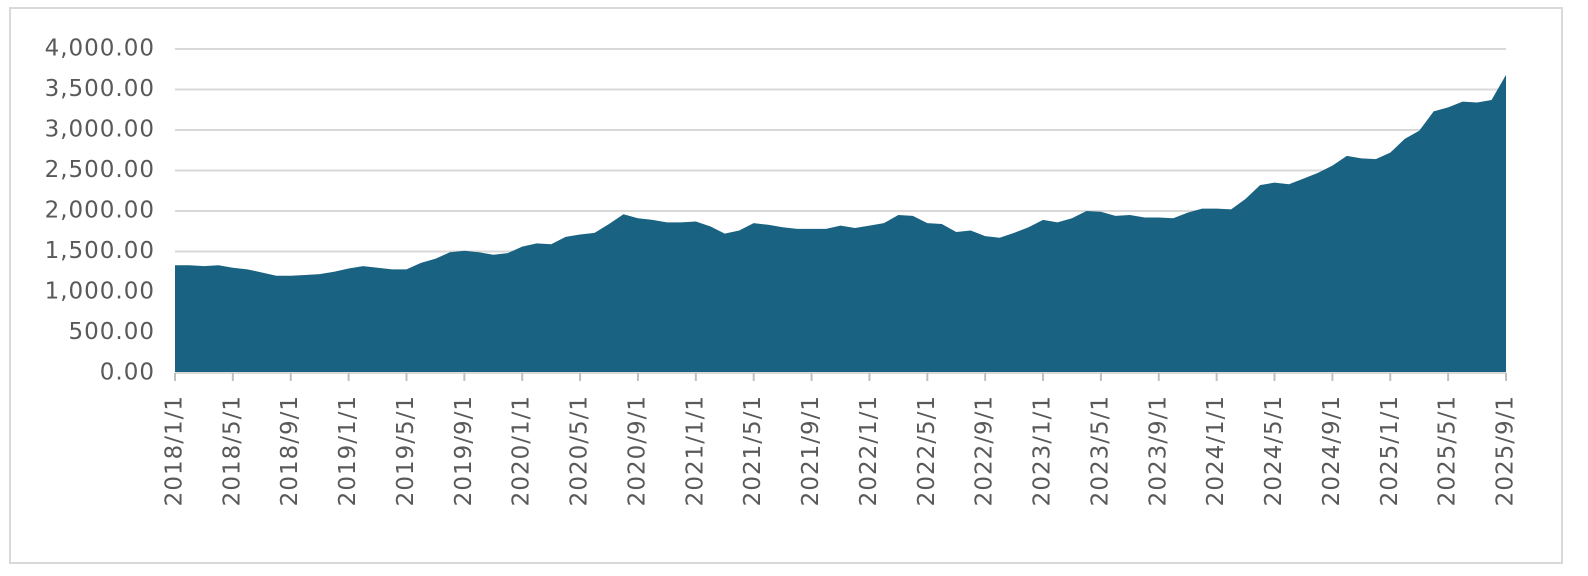  What do you see at coordinates (100, 211) in the screenshot?
I see `y-tick-label: 2,000.00` at bounding box center [100, 211].